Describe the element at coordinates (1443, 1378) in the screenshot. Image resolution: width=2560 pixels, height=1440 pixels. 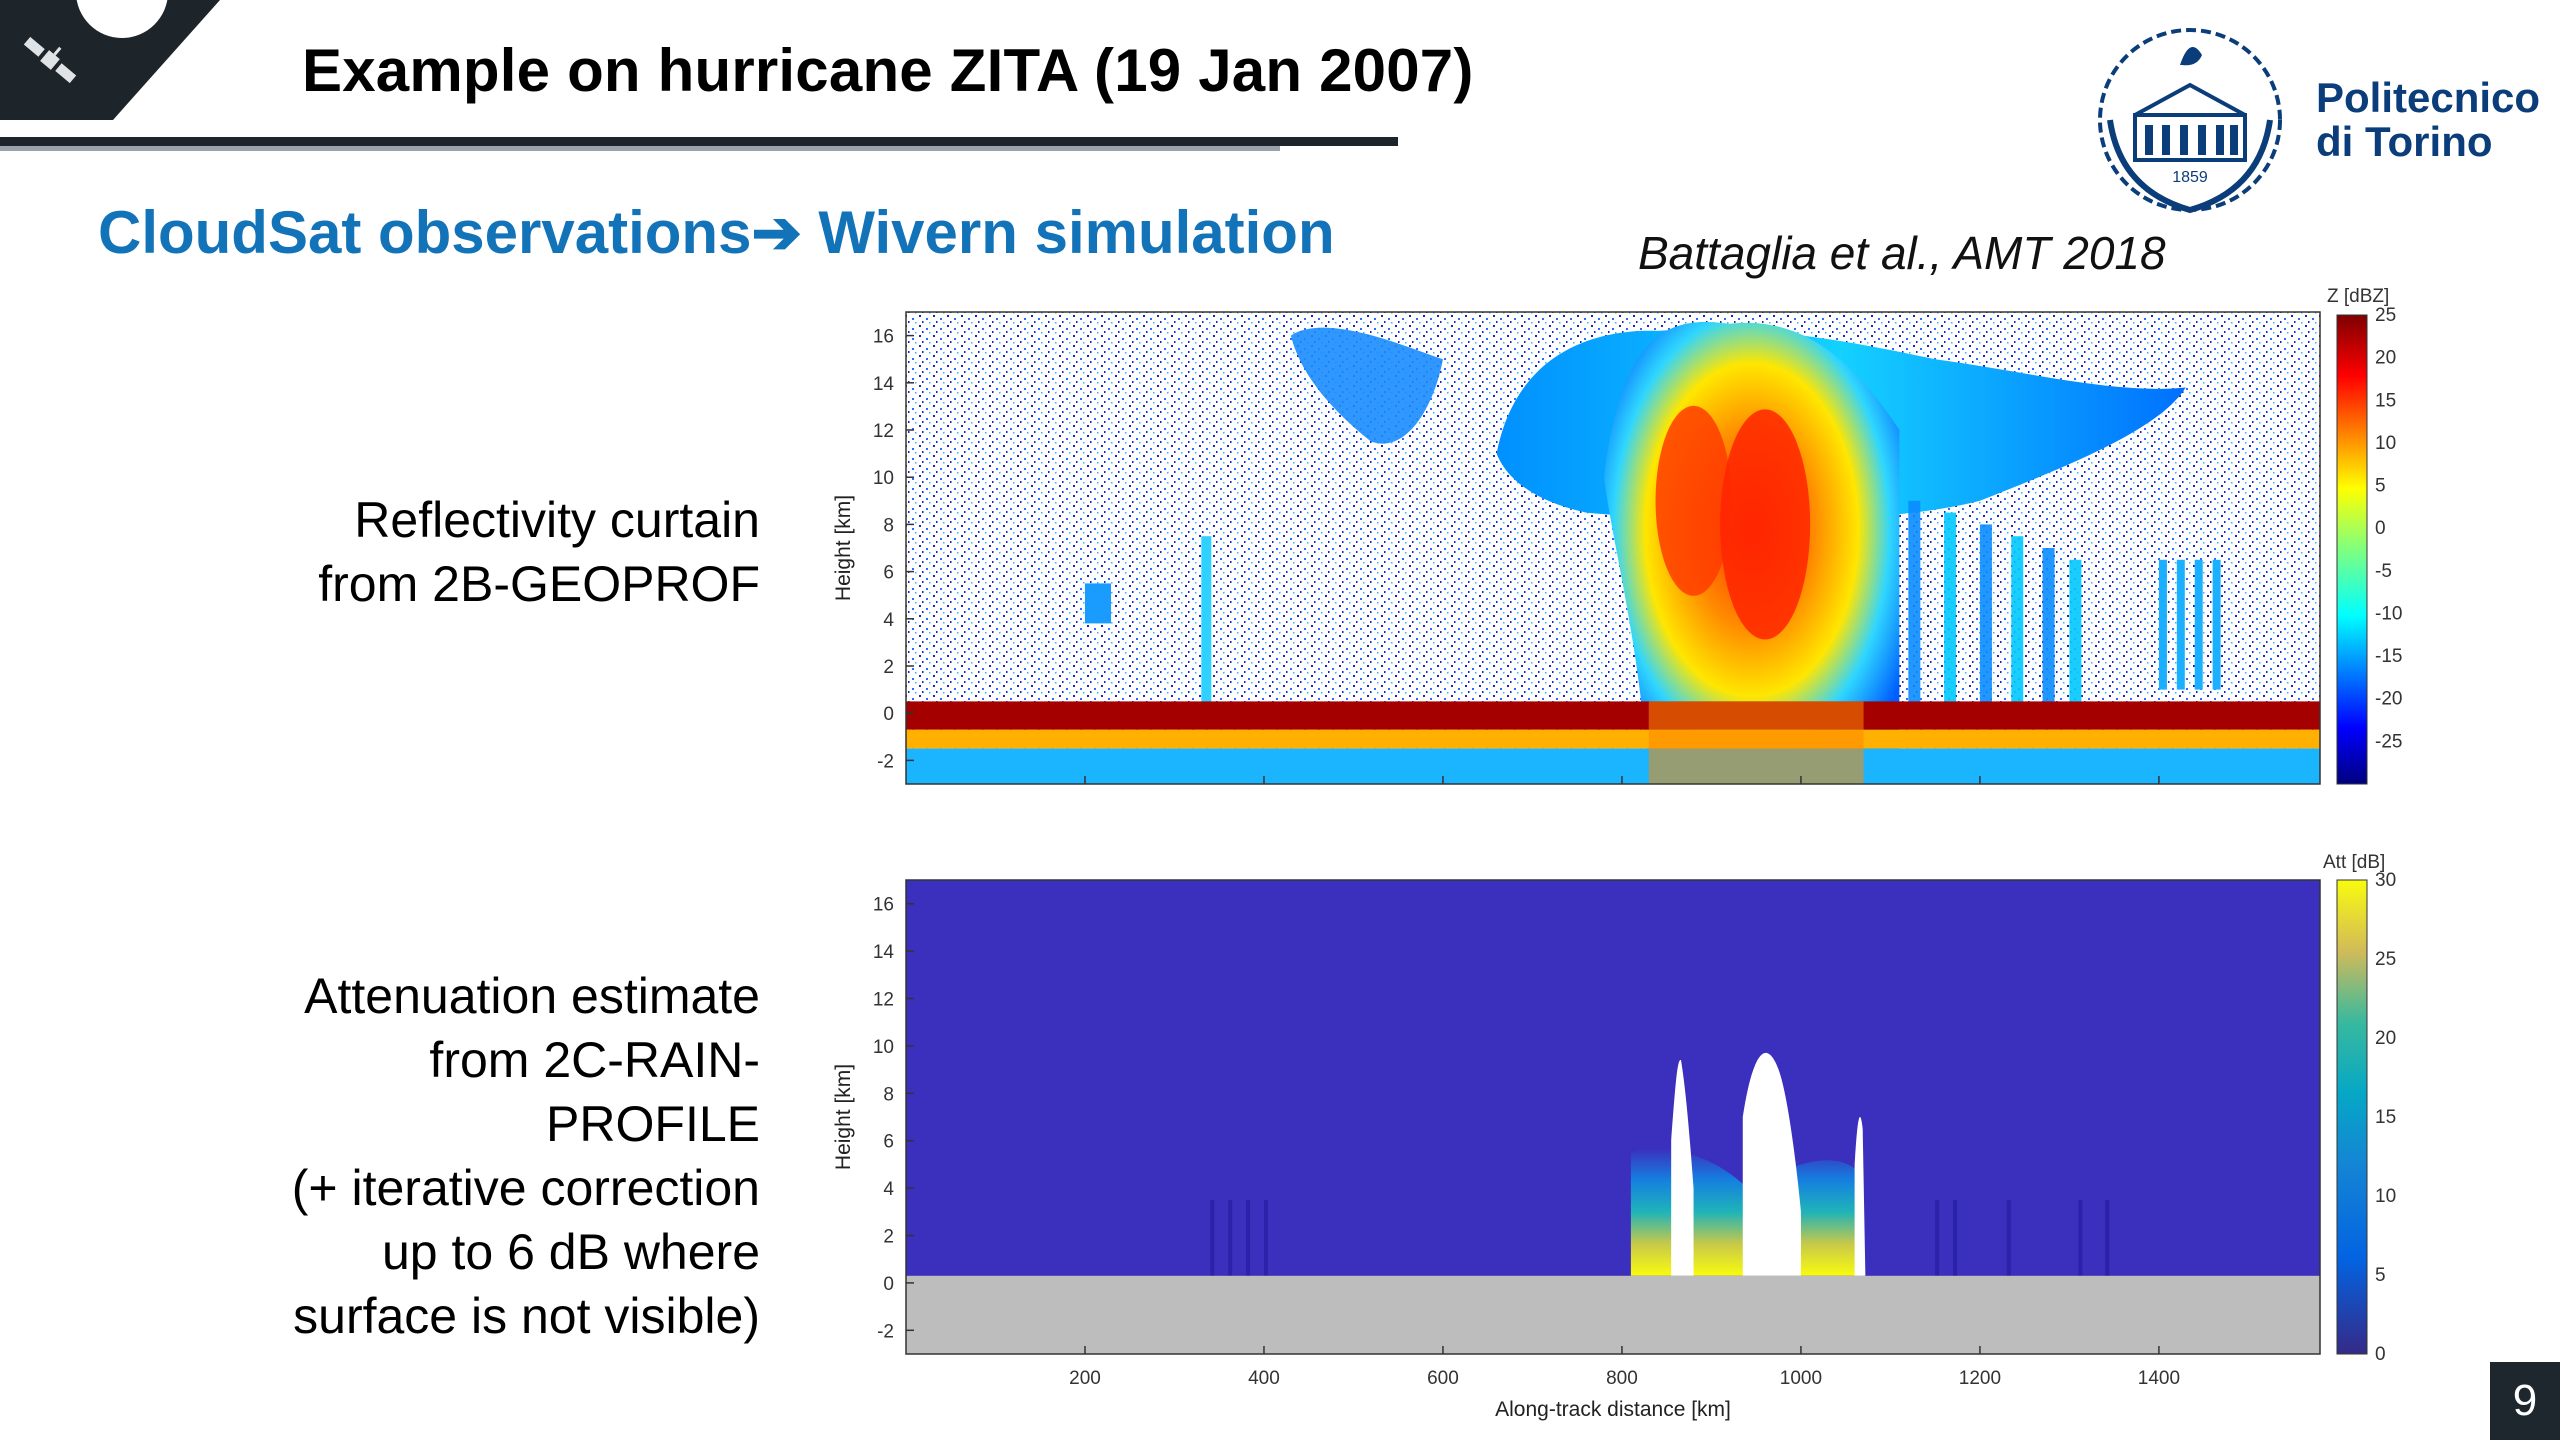
I see `x-tick-label: 600` at that location.